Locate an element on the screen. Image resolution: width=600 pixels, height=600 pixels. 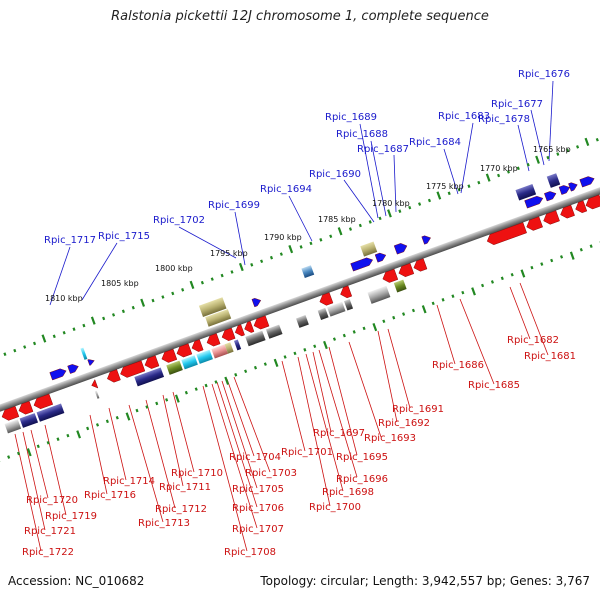
gene-label: Rpic_1720 is located at coordinates (52, 500).